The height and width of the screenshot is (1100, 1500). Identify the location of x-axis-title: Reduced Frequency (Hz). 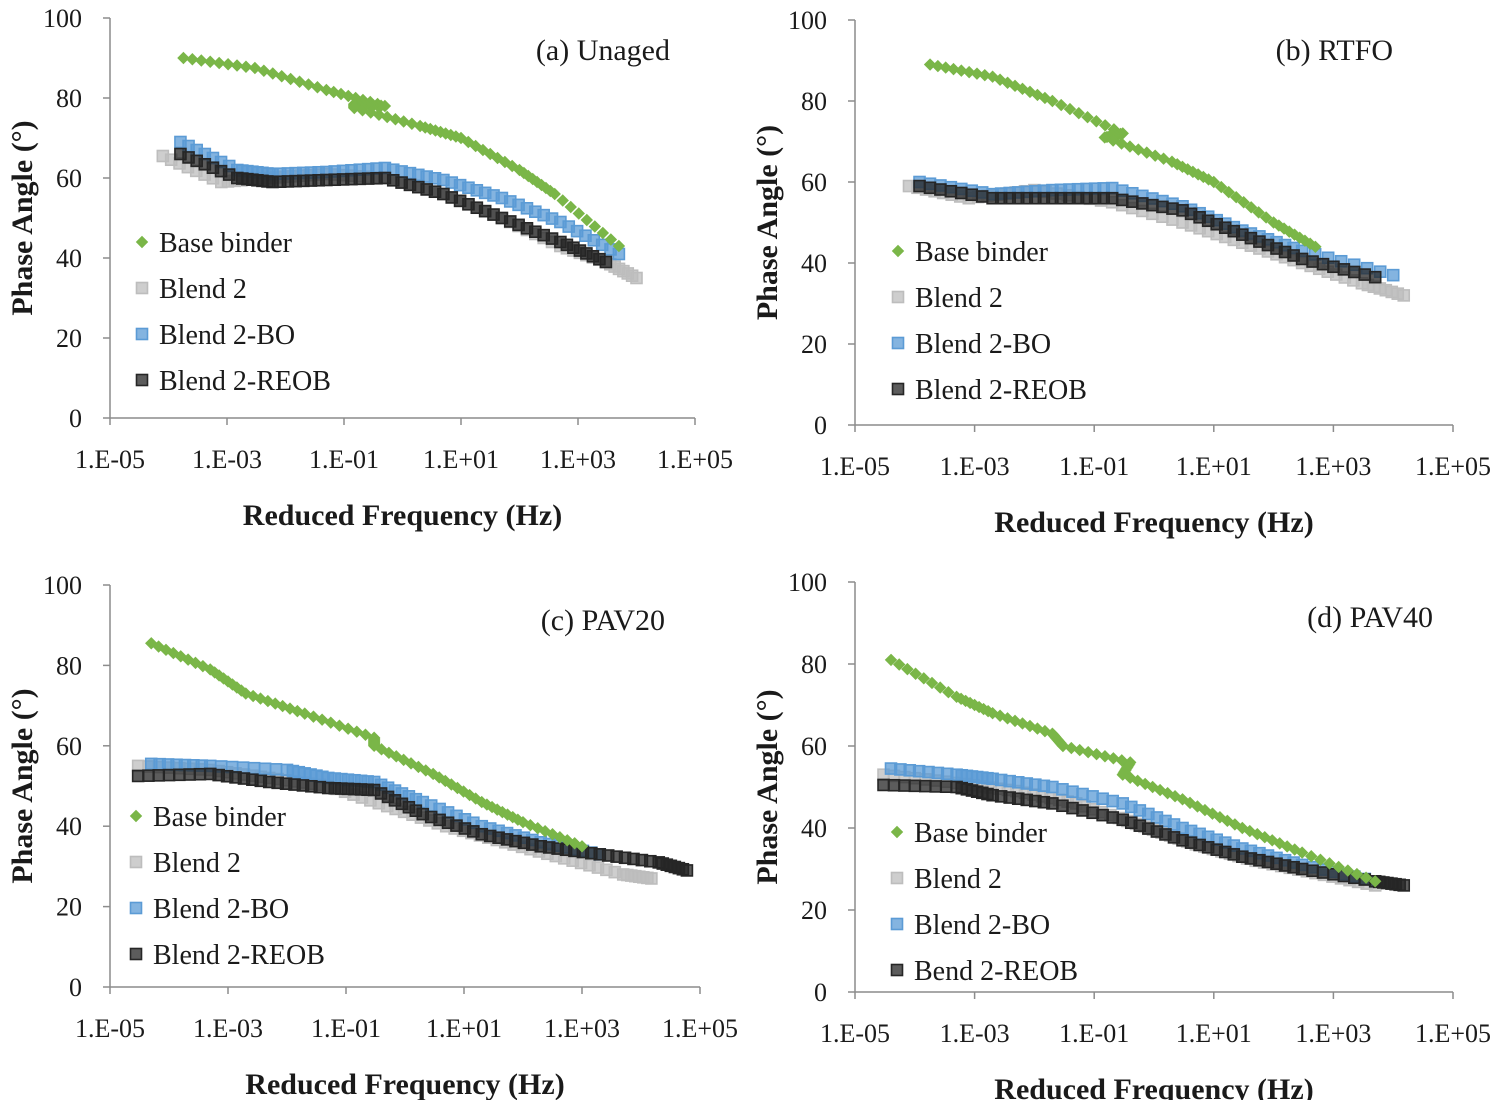
(1153, 1086).